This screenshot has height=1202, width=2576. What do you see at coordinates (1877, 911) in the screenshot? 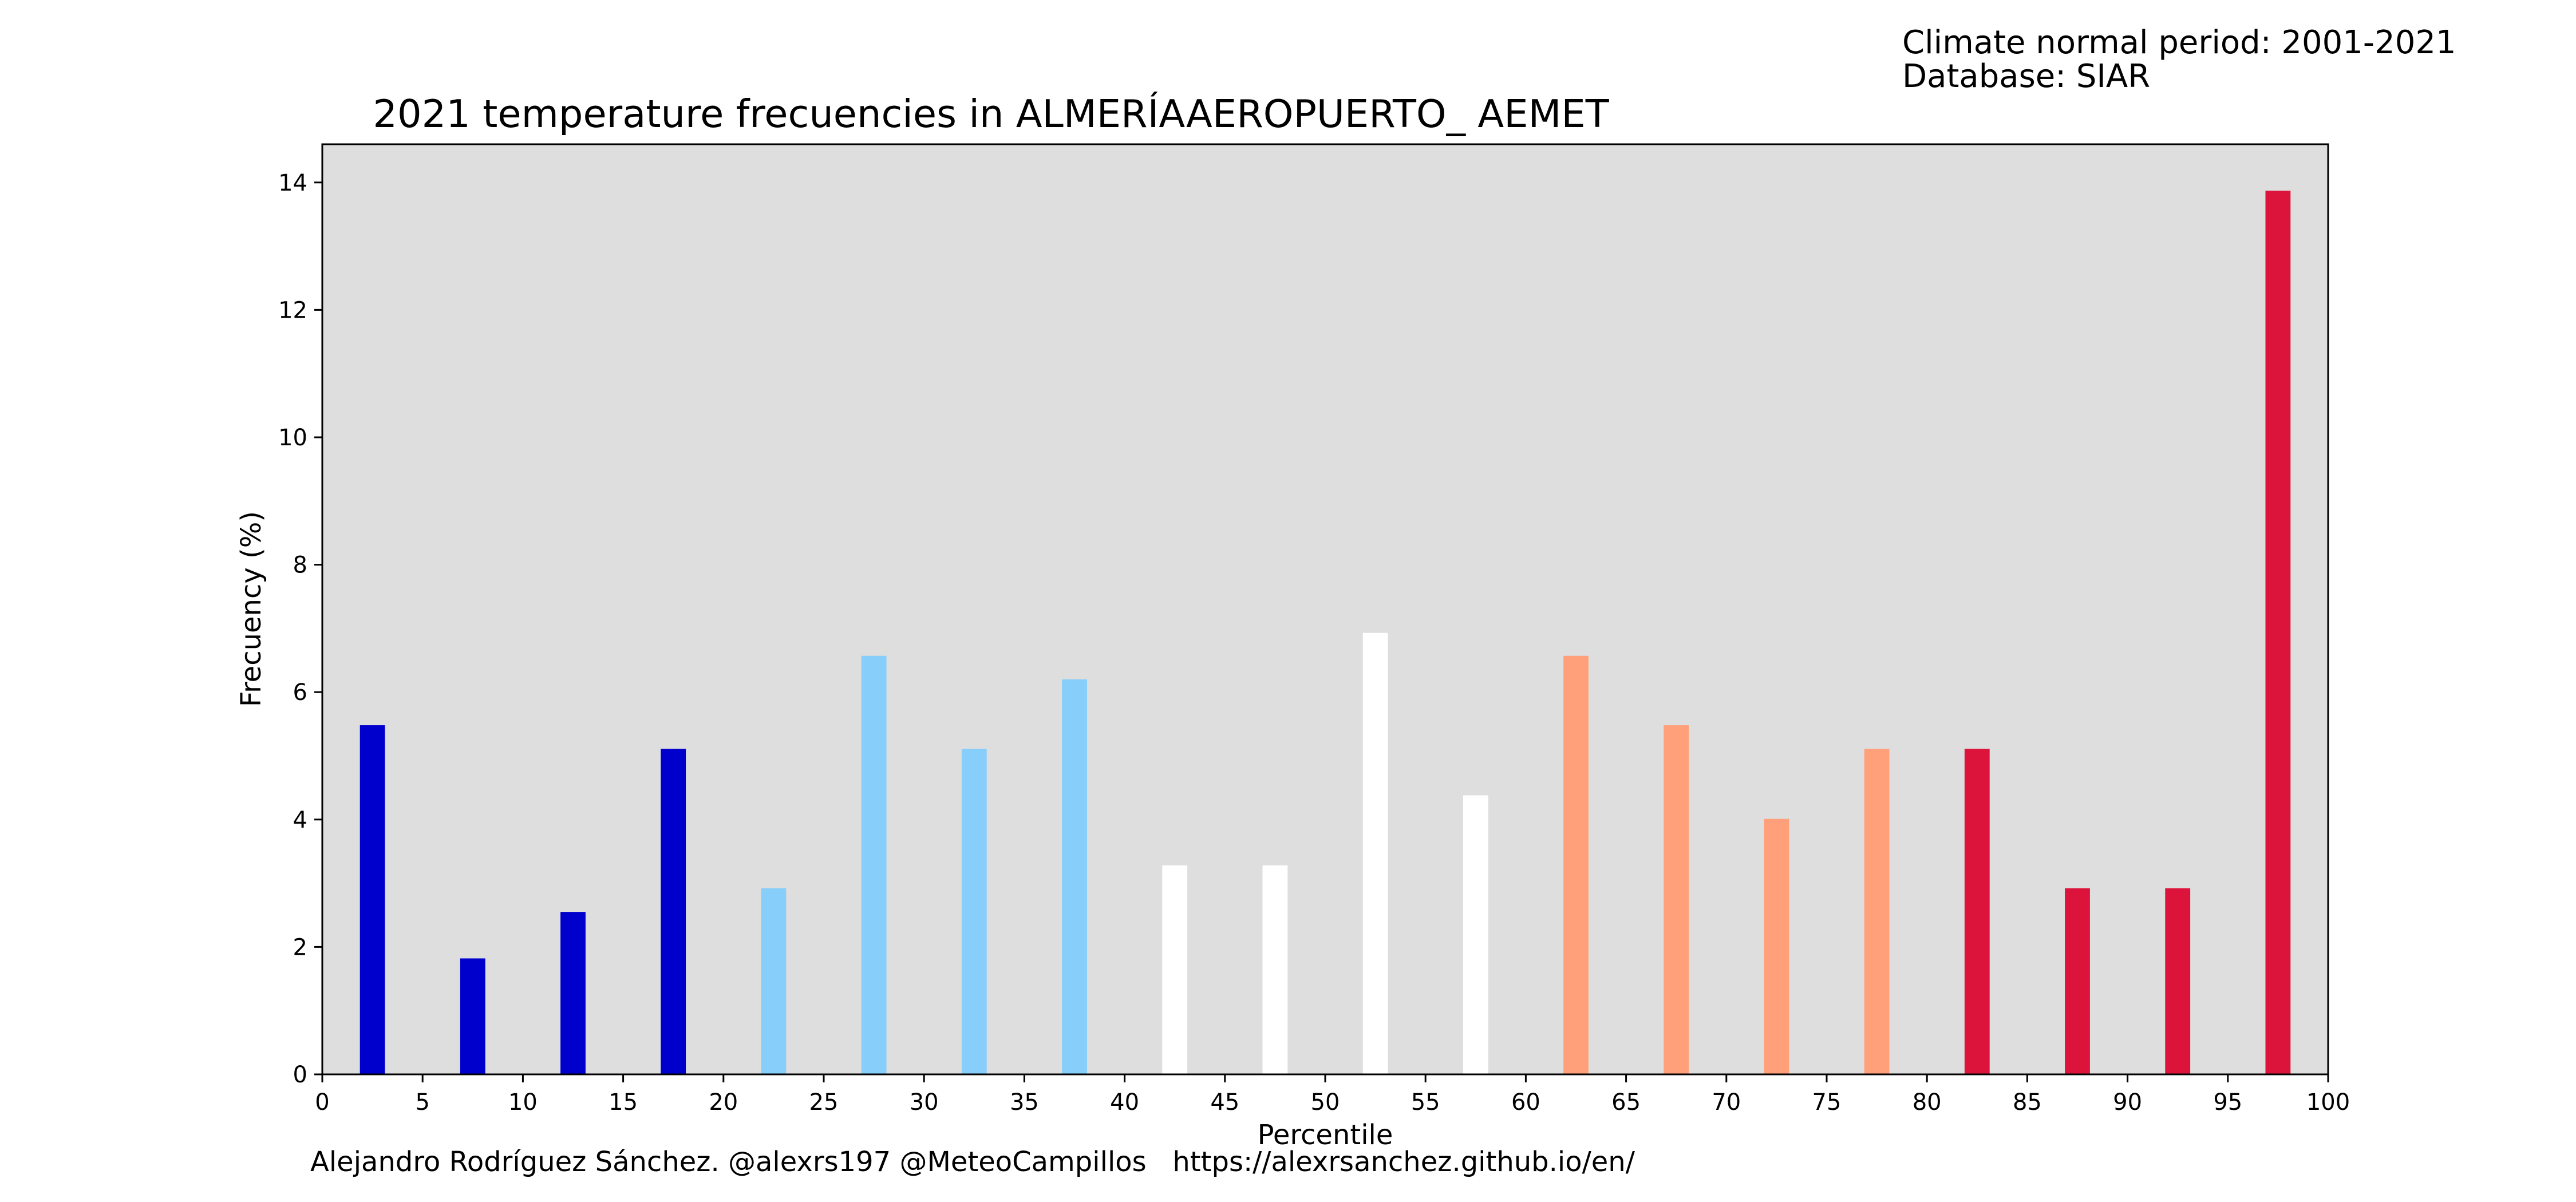
I see `bar-p77.5` at bounding box center [1877, 911].